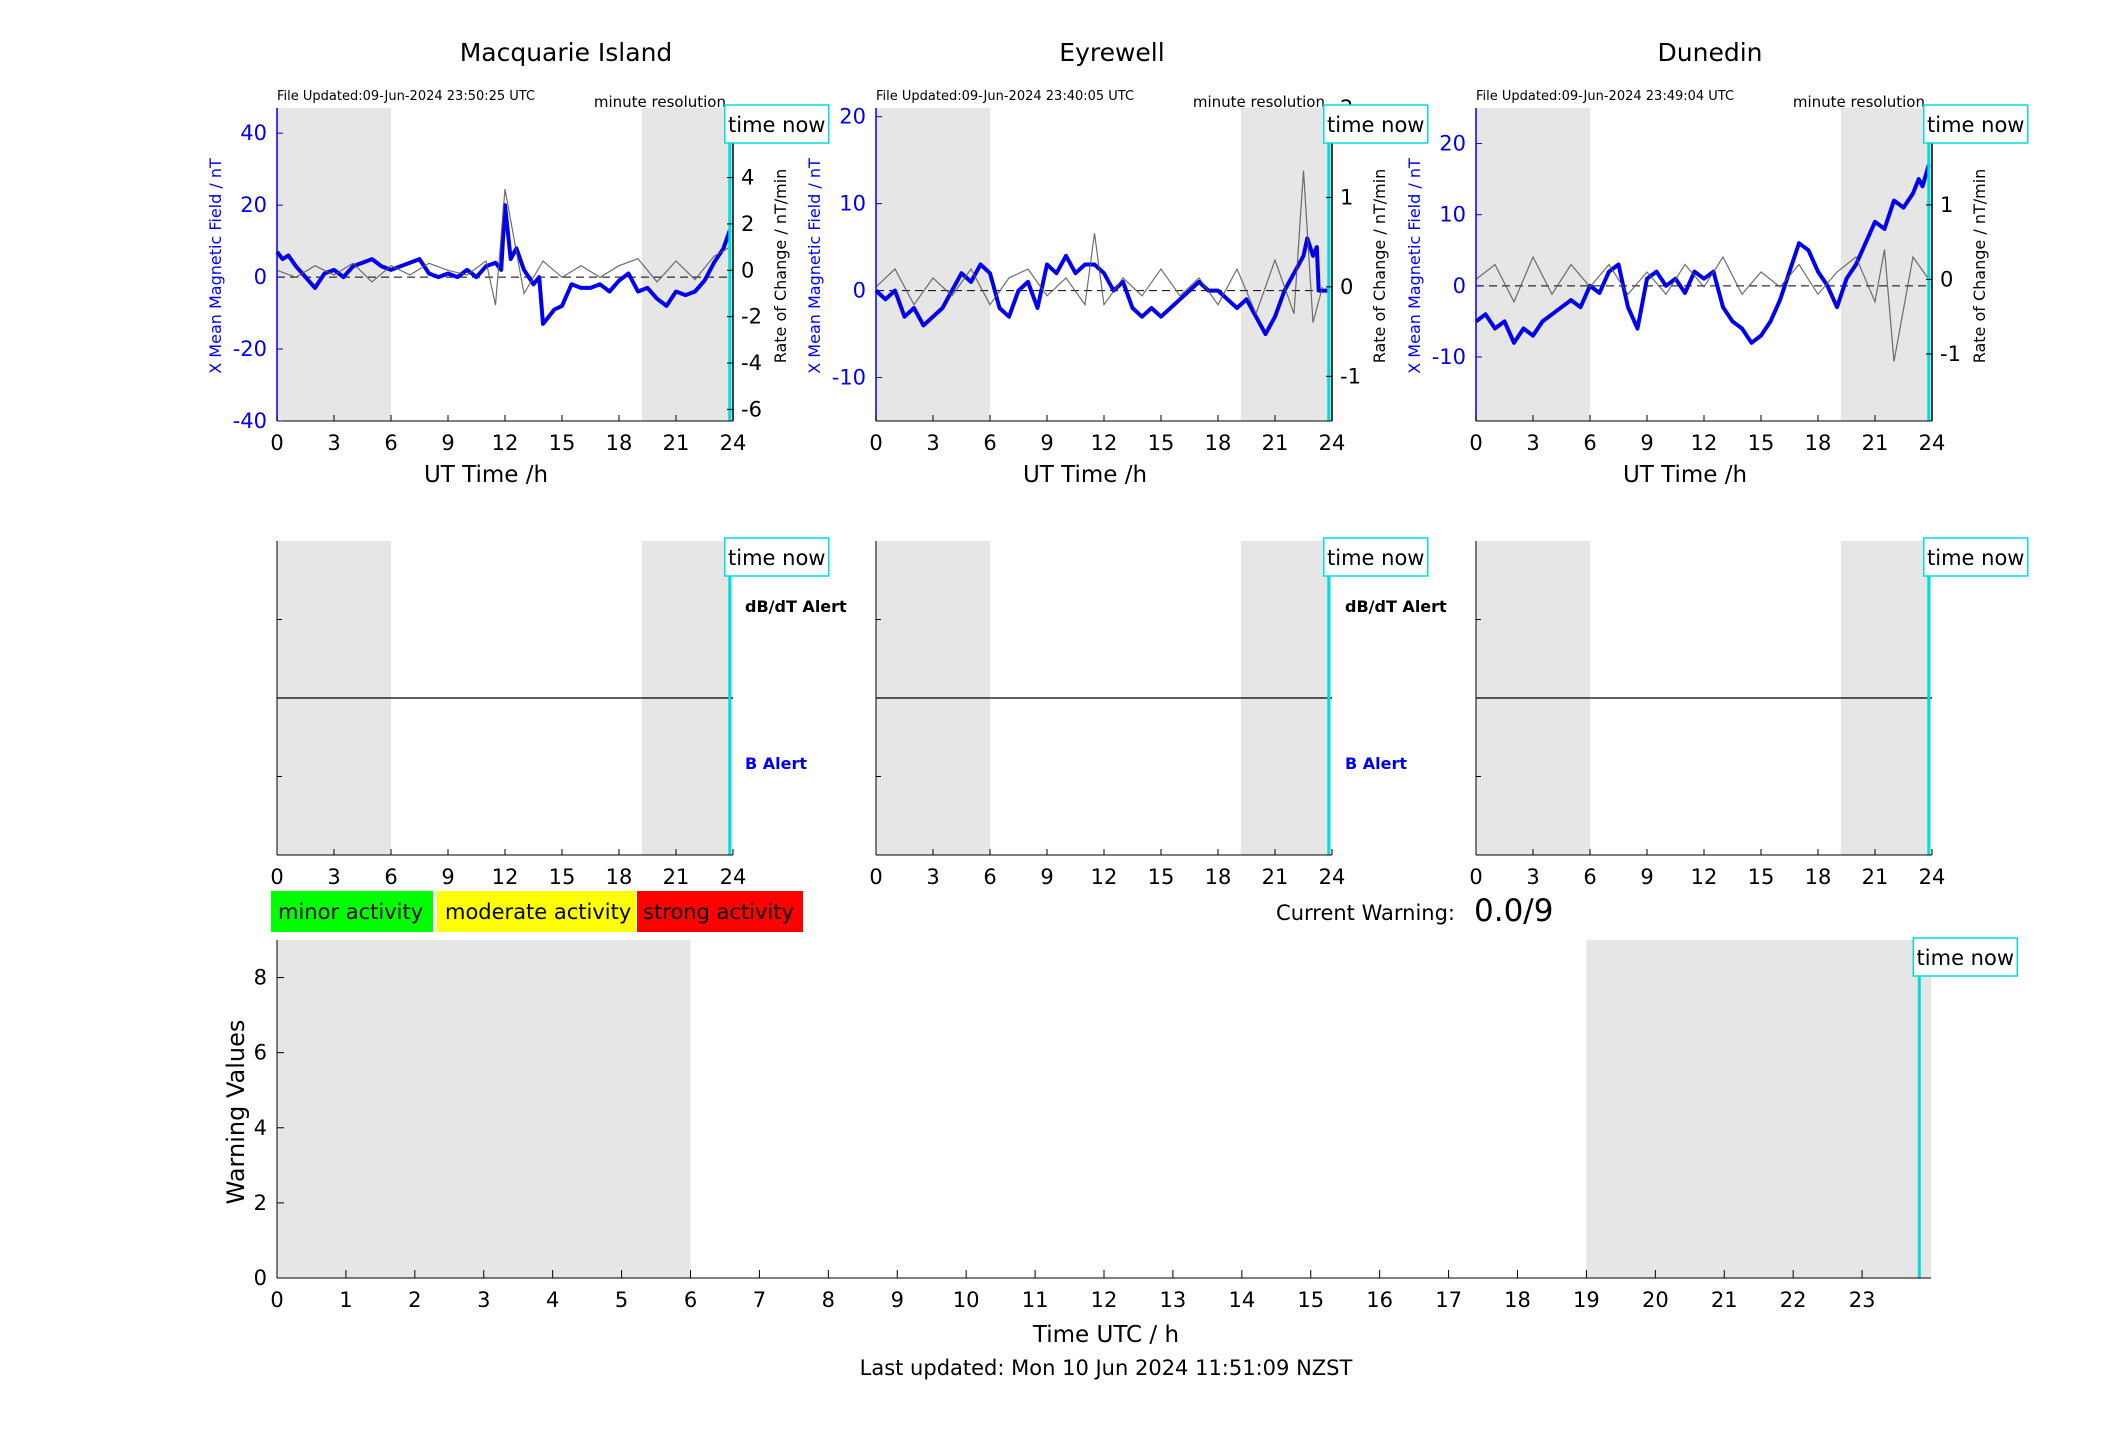  Describe the element at coordinates (1105, 1335) in the screenshot. I see `warning-xlabel: Time UTC / h` at that location.